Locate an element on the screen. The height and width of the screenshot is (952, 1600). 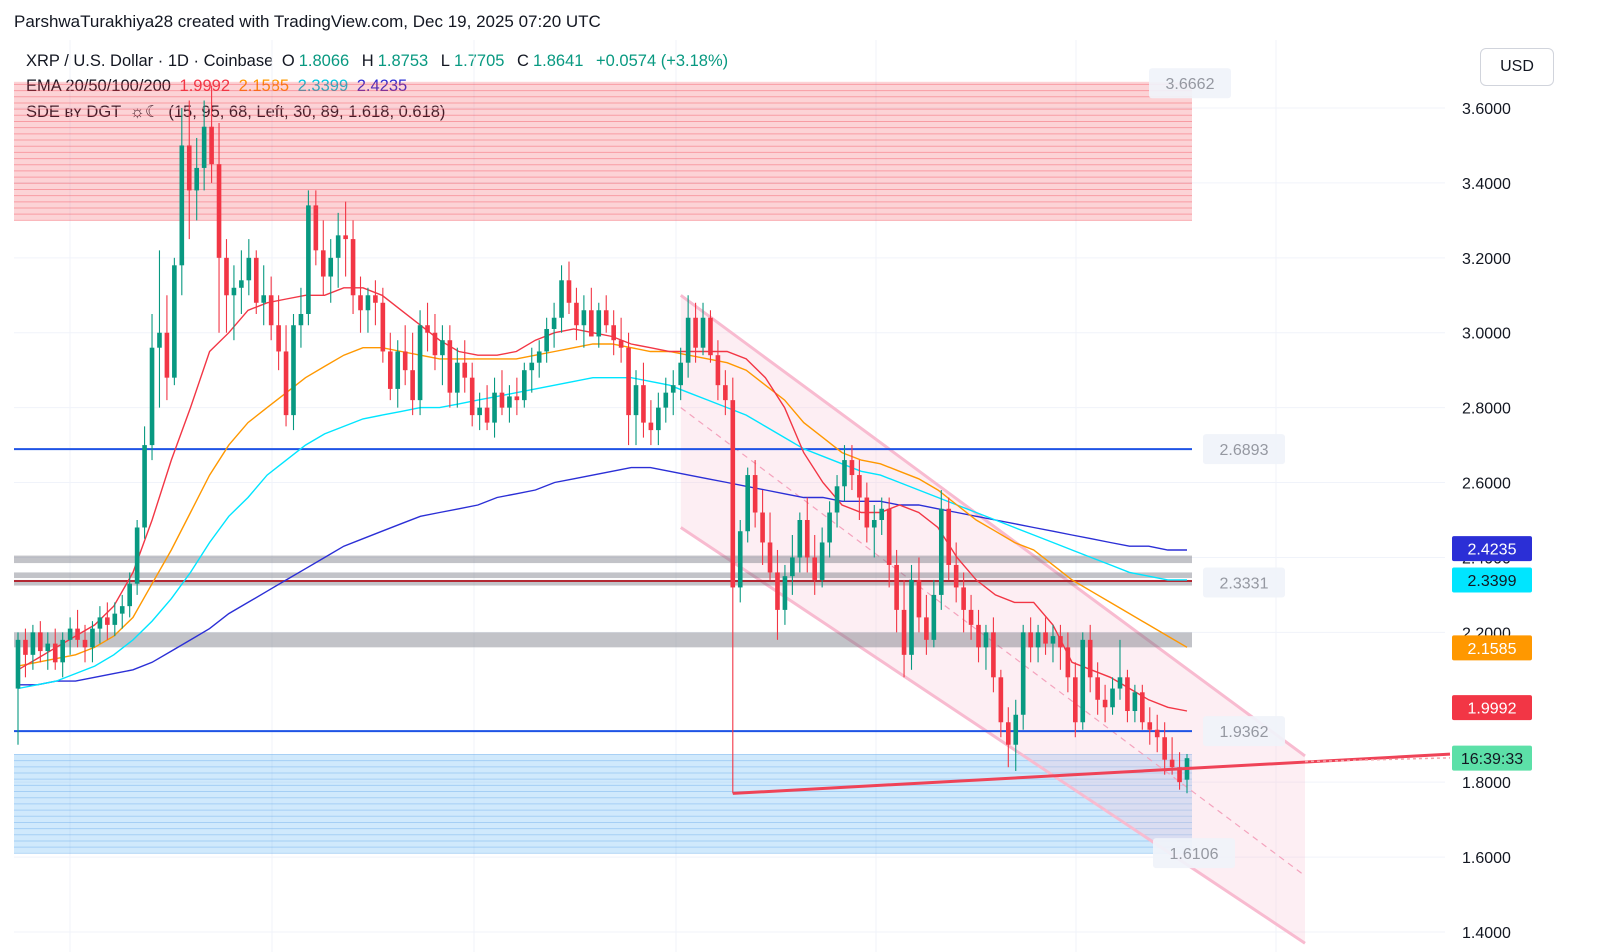
level-tag-text: 2.6893 is located at coordinates (1244, 450).